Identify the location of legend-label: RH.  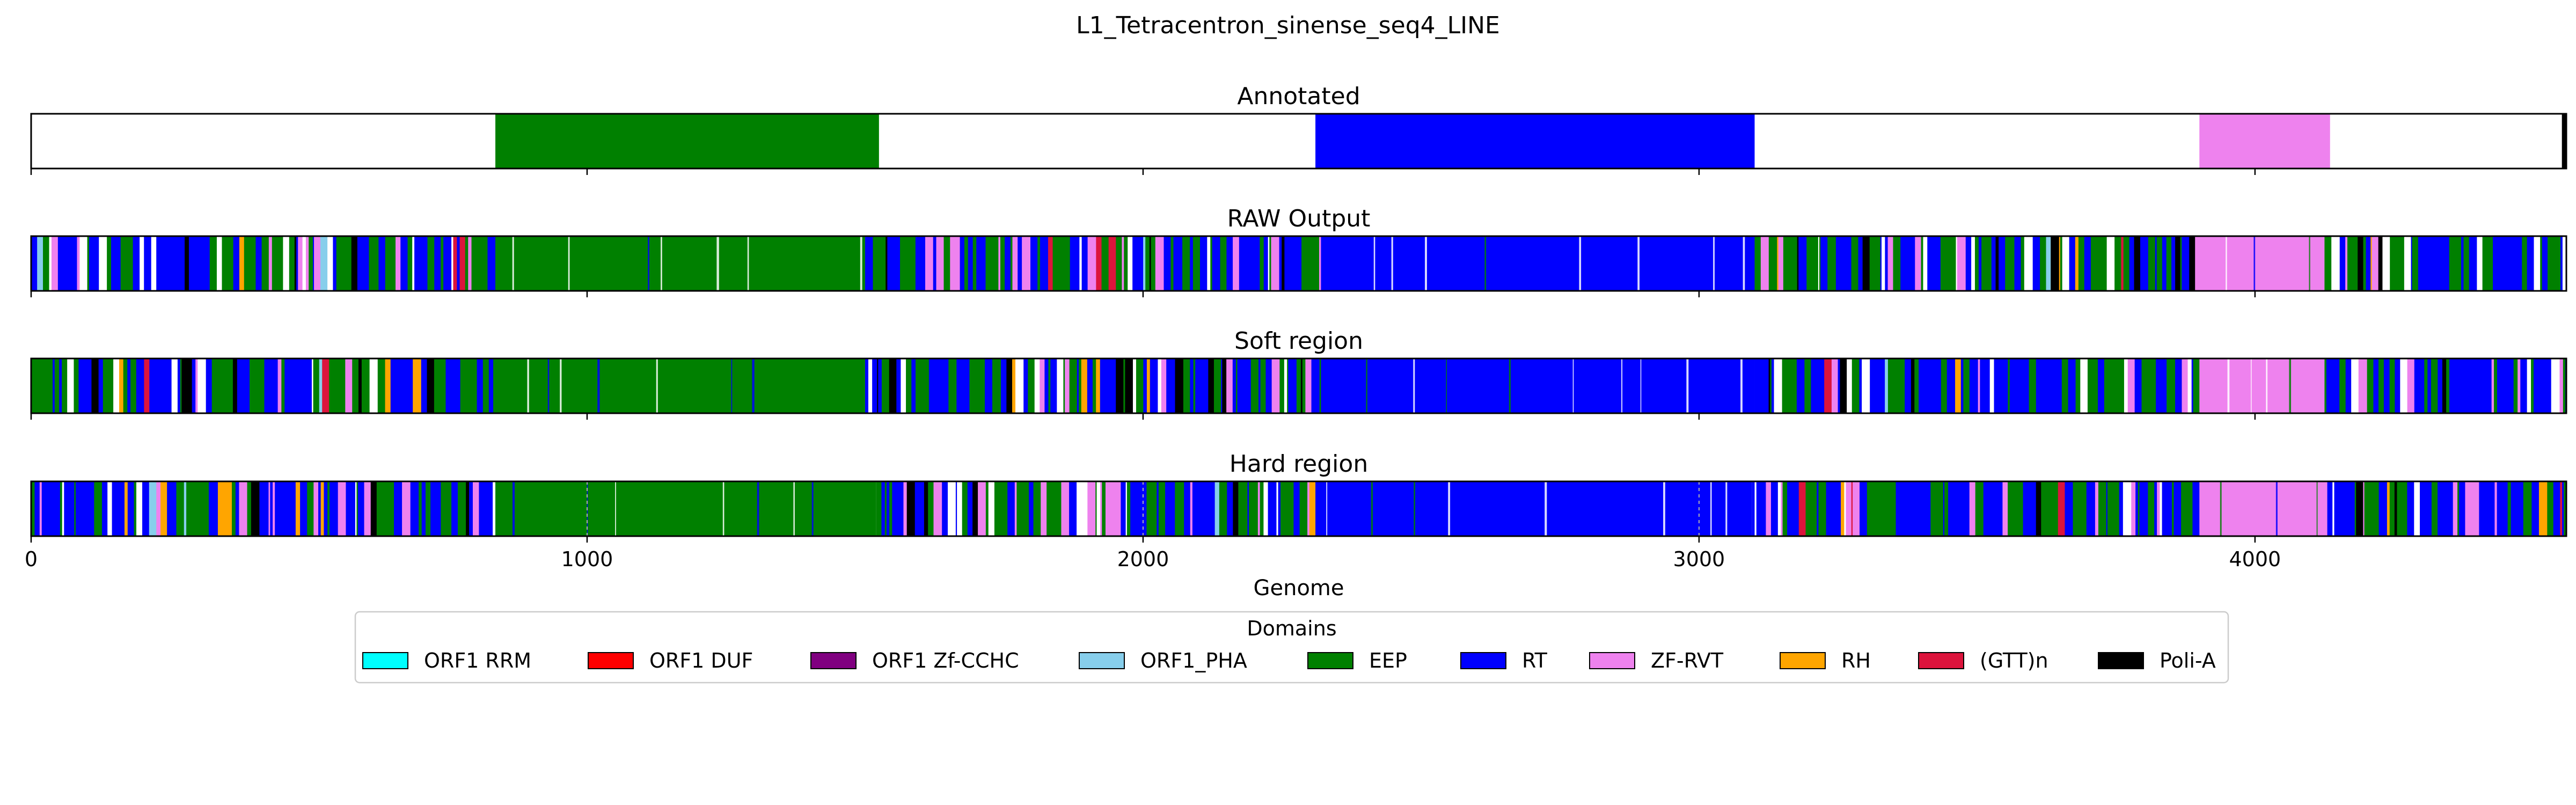
(1856, 660).